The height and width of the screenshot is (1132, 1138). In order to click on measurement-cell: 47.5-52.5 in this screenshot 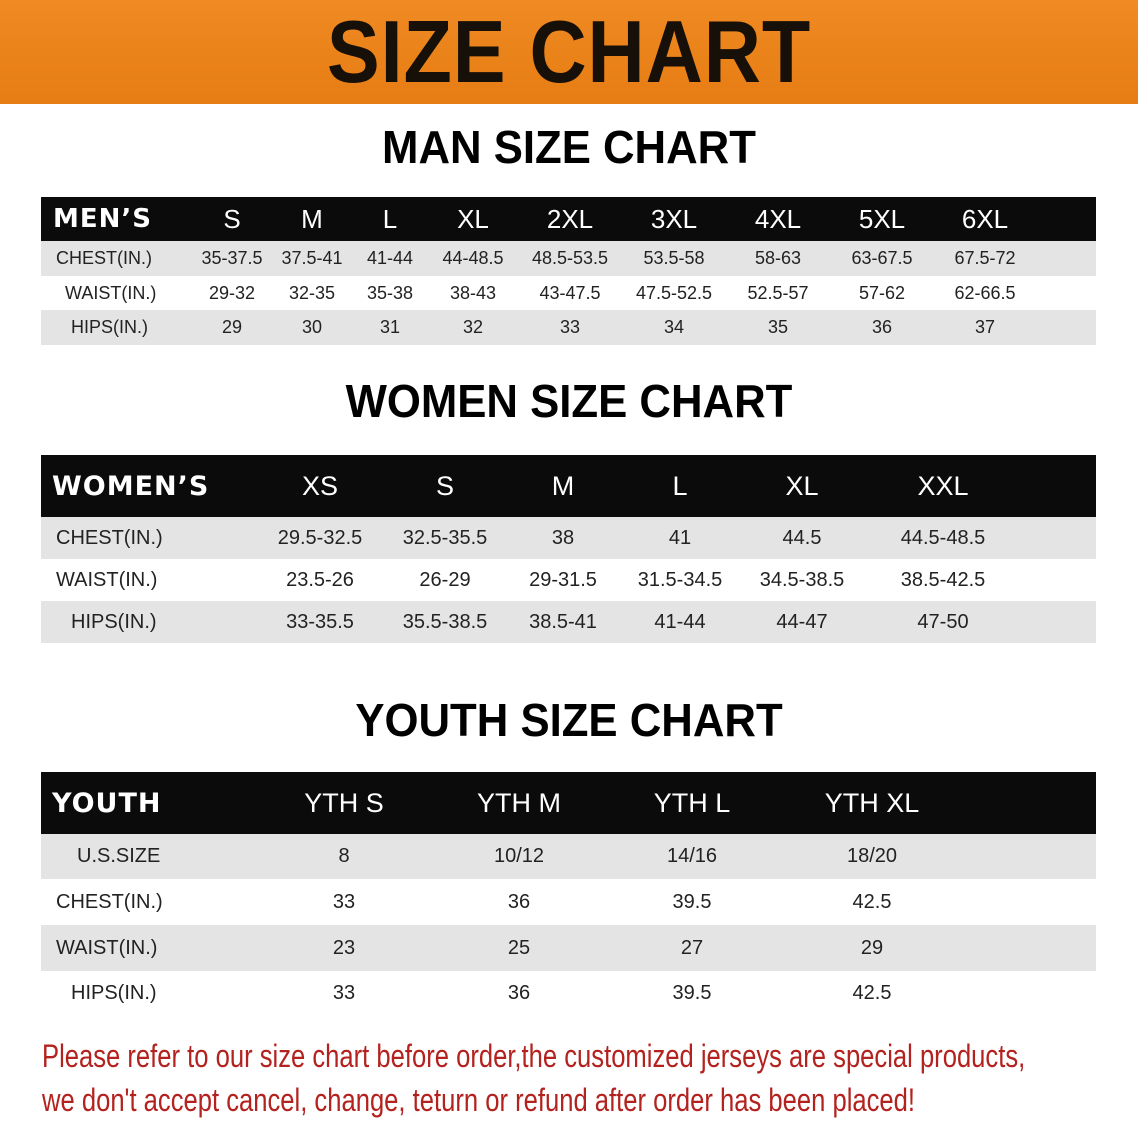, I will do `click(674, 292)`.